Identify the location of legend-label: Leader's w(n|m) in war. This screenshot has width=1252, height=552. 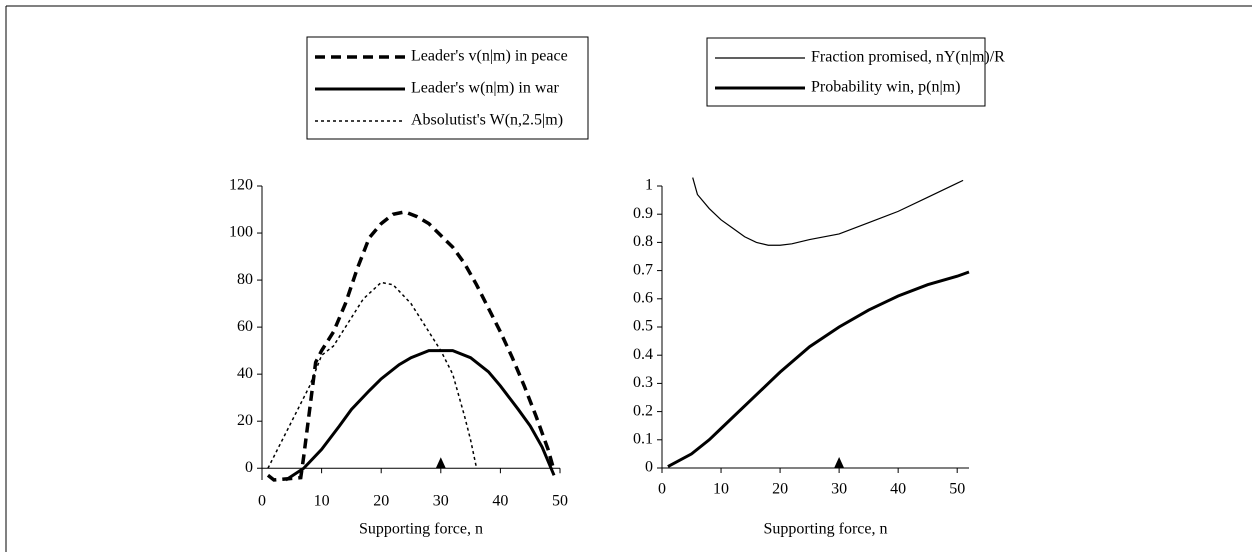
(485, 88).